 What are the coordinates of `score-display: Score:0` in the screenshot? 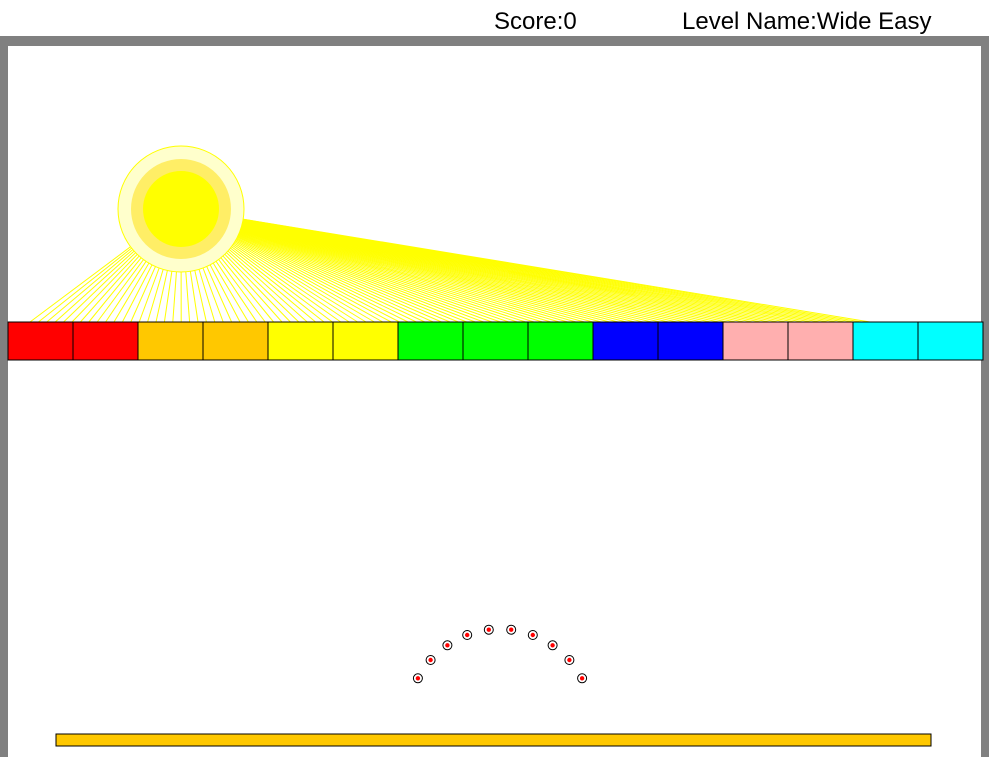 It's located at (535, 22).